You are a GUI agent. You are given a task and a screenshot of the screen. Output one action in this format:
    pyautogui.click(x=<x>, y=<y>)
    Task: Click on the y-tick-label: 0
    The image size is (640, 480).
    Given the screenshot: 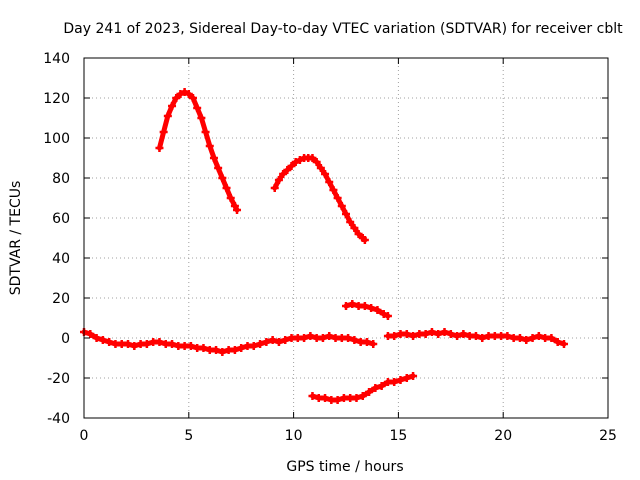 What is the action you would take?
    pyautogui.click(x=65, y=339)
    